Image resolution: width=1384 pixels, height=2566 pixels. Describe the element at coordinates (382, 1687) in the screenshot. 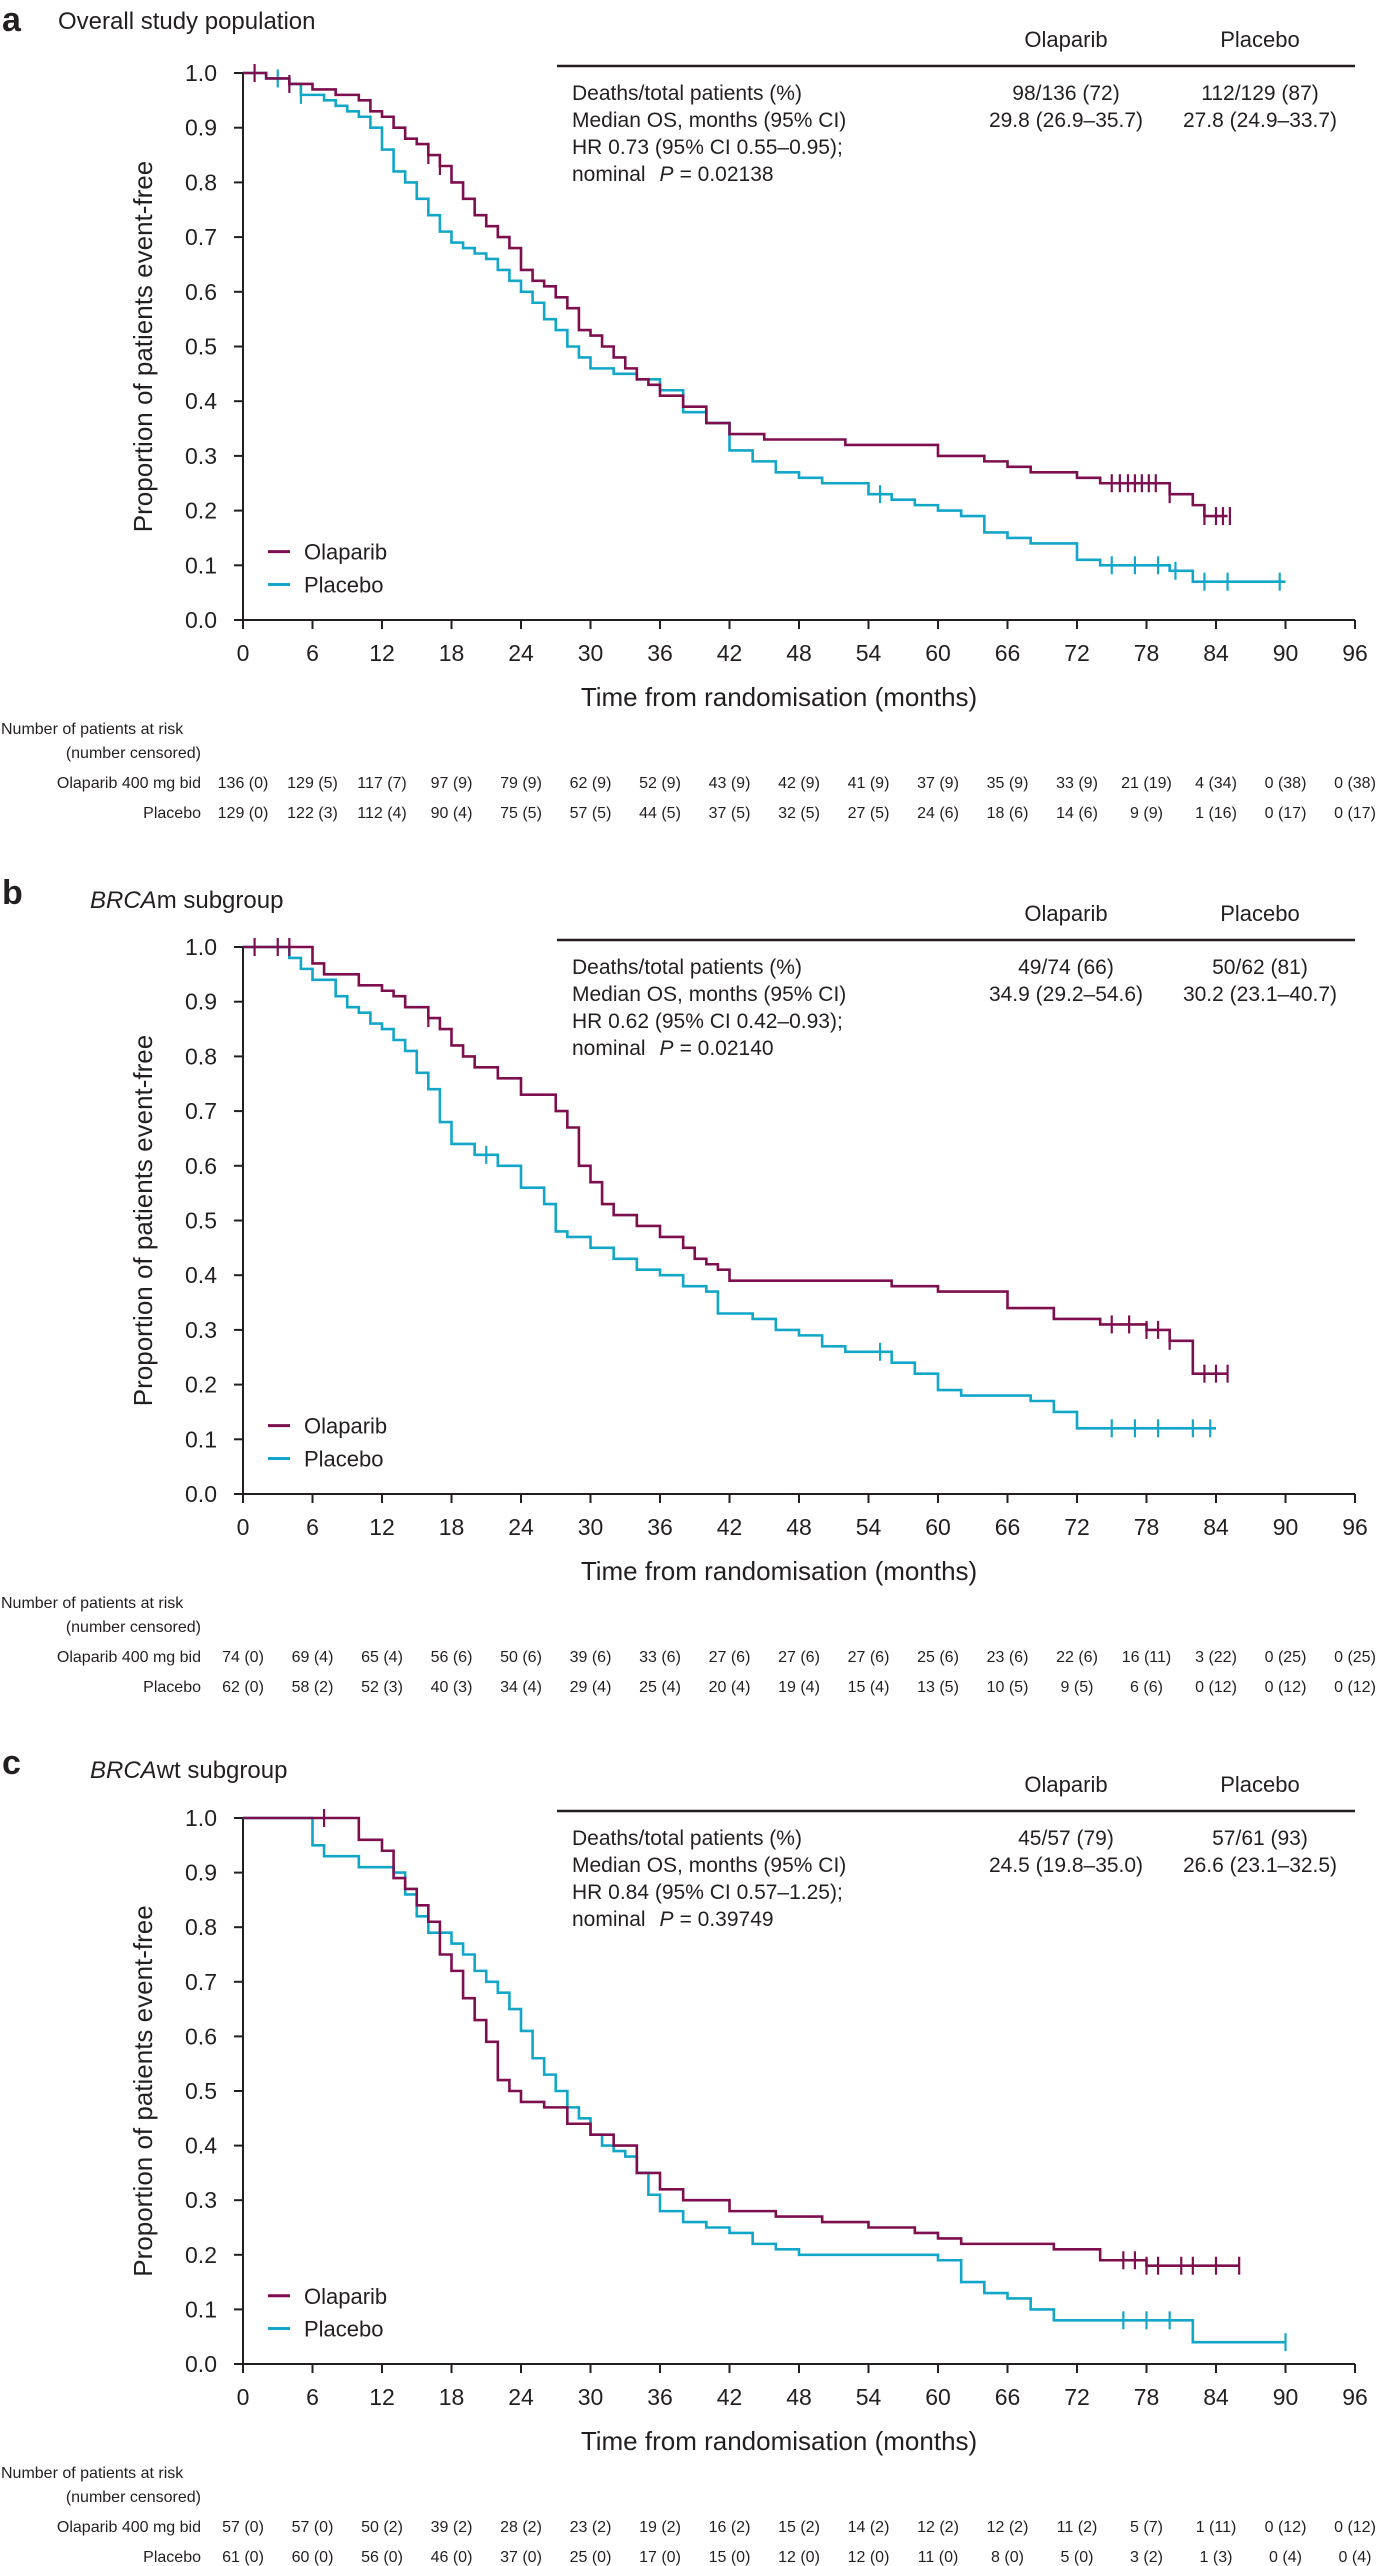

I see `risk-cell-placebo: 52 (3)` at that location.